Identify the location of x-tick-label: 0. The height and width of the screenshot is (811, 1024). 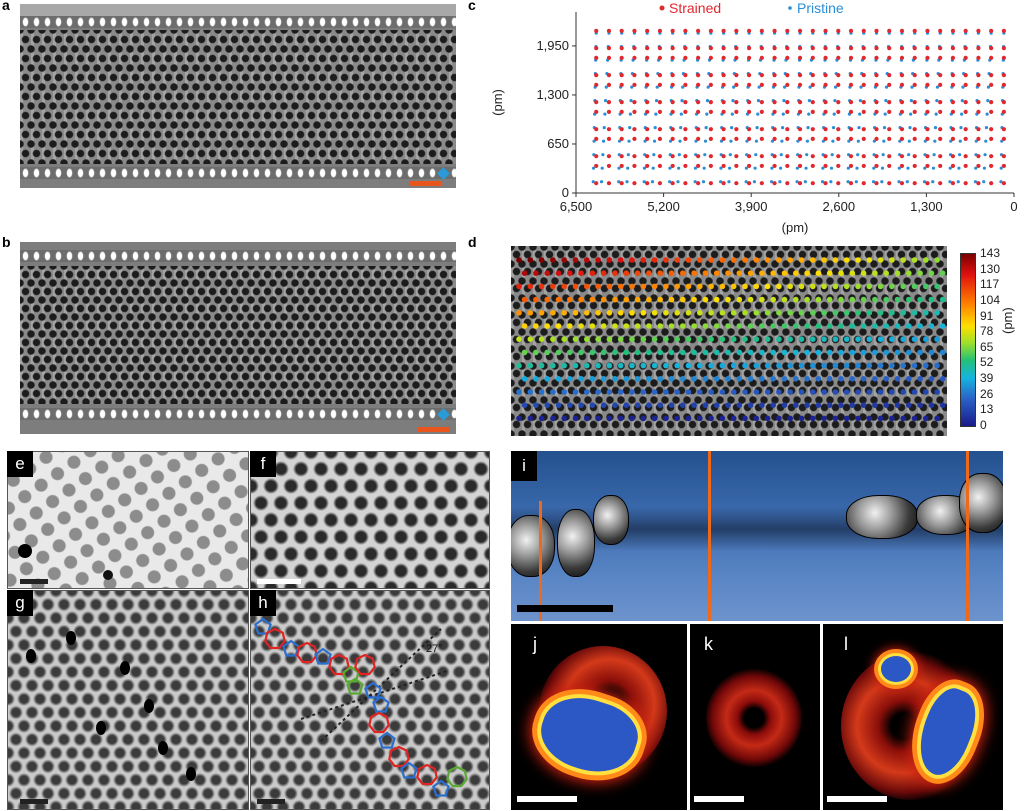
(1013, 206).